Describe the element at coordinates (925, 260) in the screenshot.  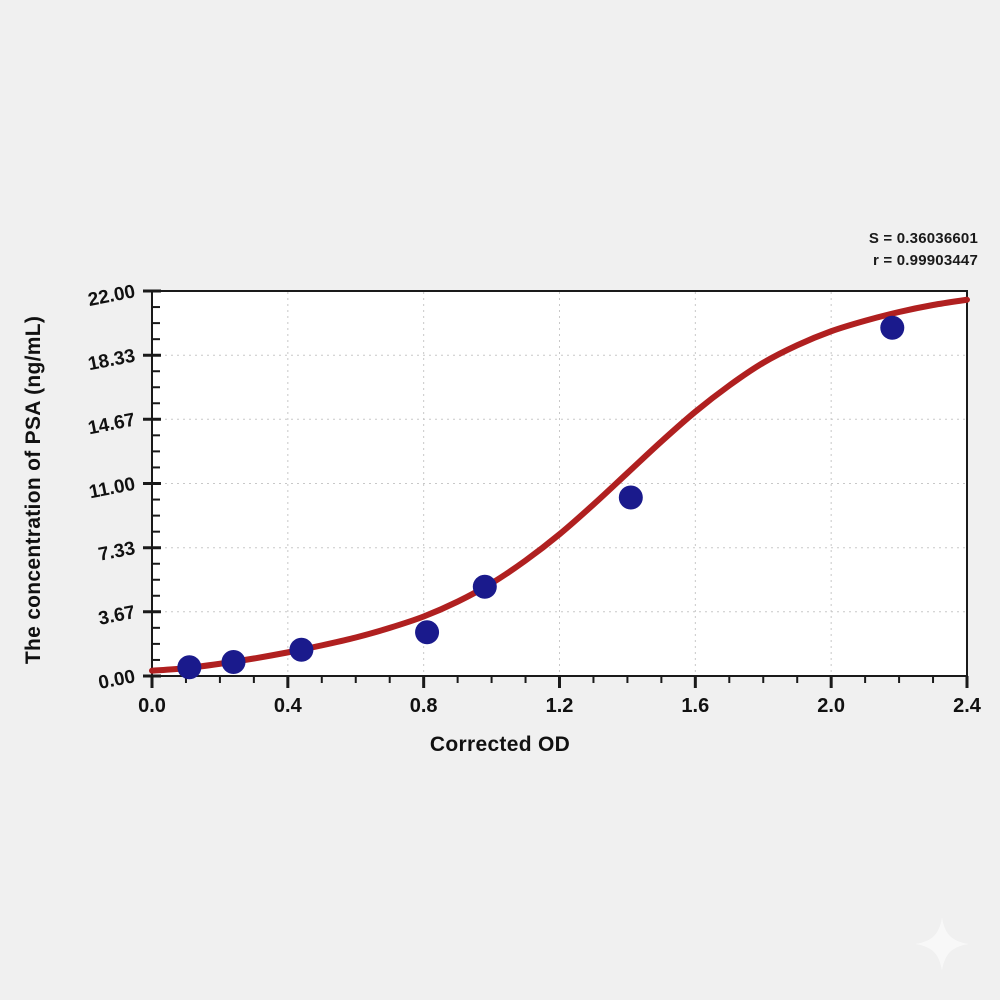
I see `r-value-label: r = 0.99903447` at that location.